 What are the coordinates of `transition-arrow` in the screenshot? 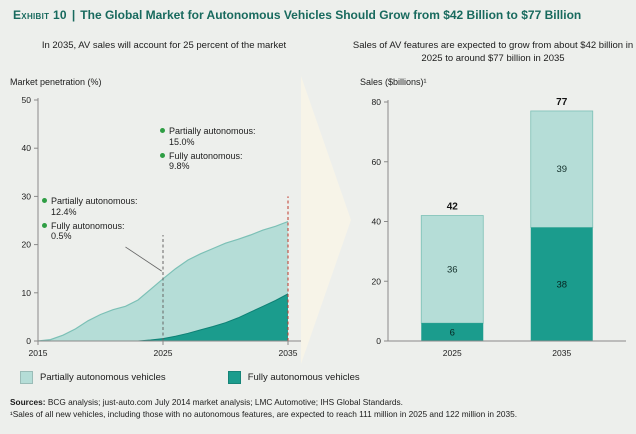 It's located at (326, 220).